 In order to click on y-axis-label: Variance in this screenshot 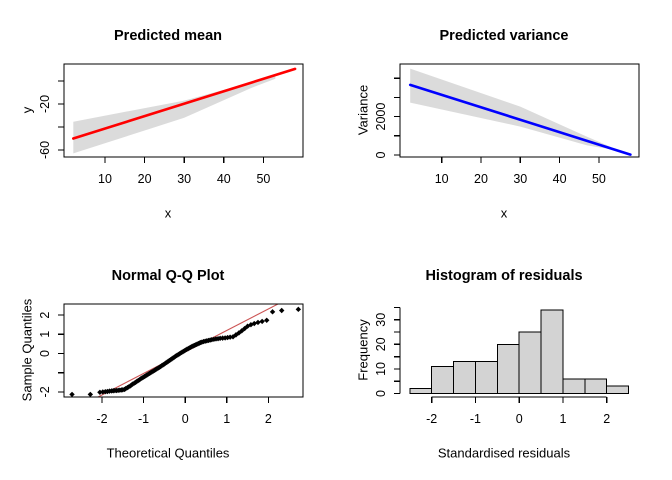, I will do `click(363, 110)`.